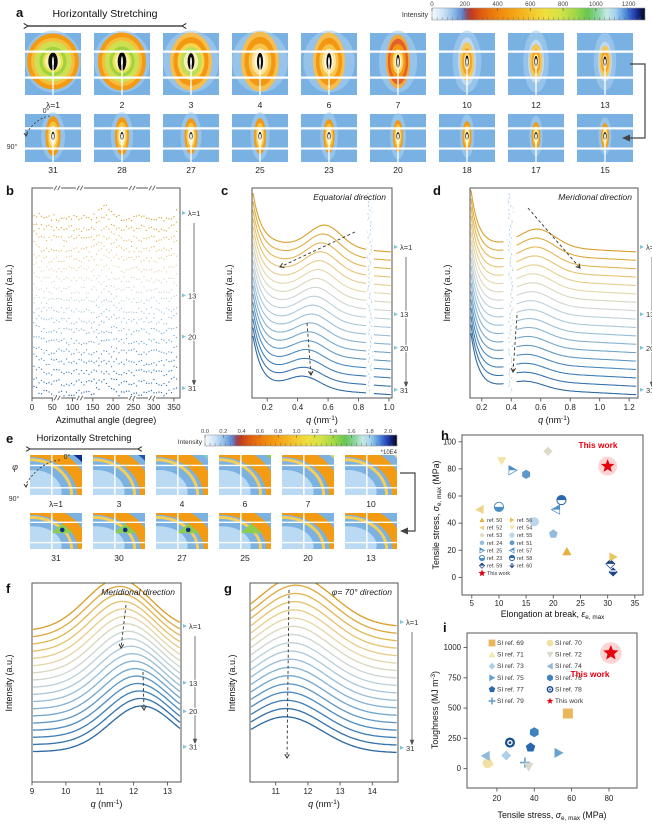 This screenshot has height=826, width=652. I want to click on svg-text: 600, so click(530, 4).